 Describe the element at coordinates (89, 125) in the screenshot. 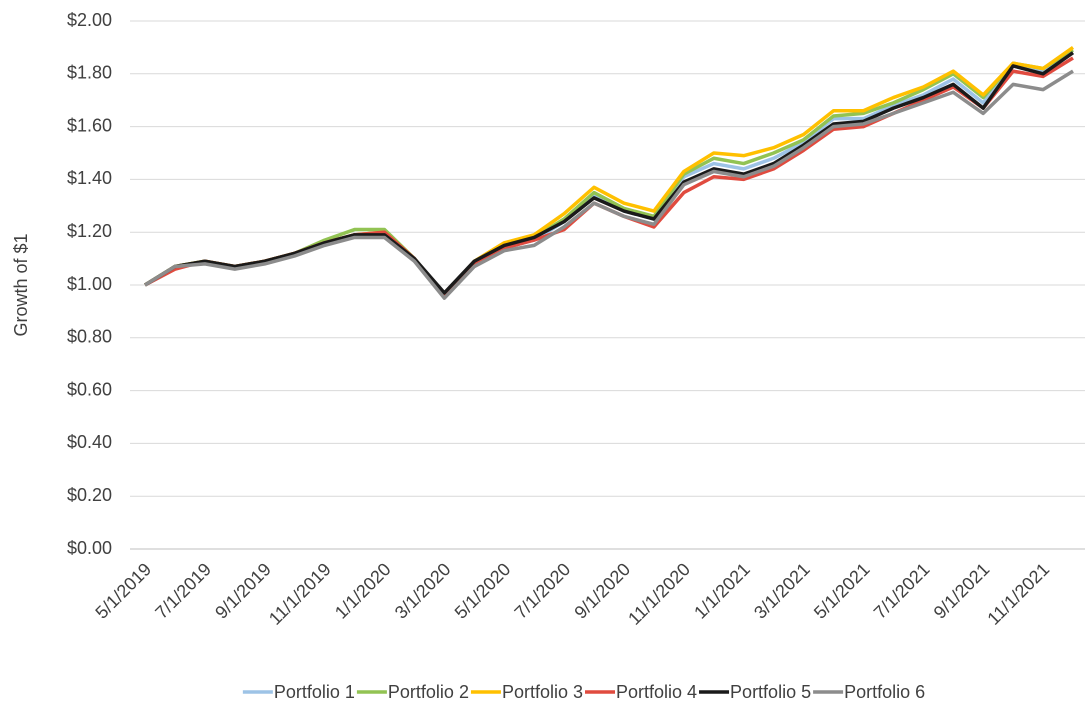

I see `y-tick-label: $1.60` at that location.